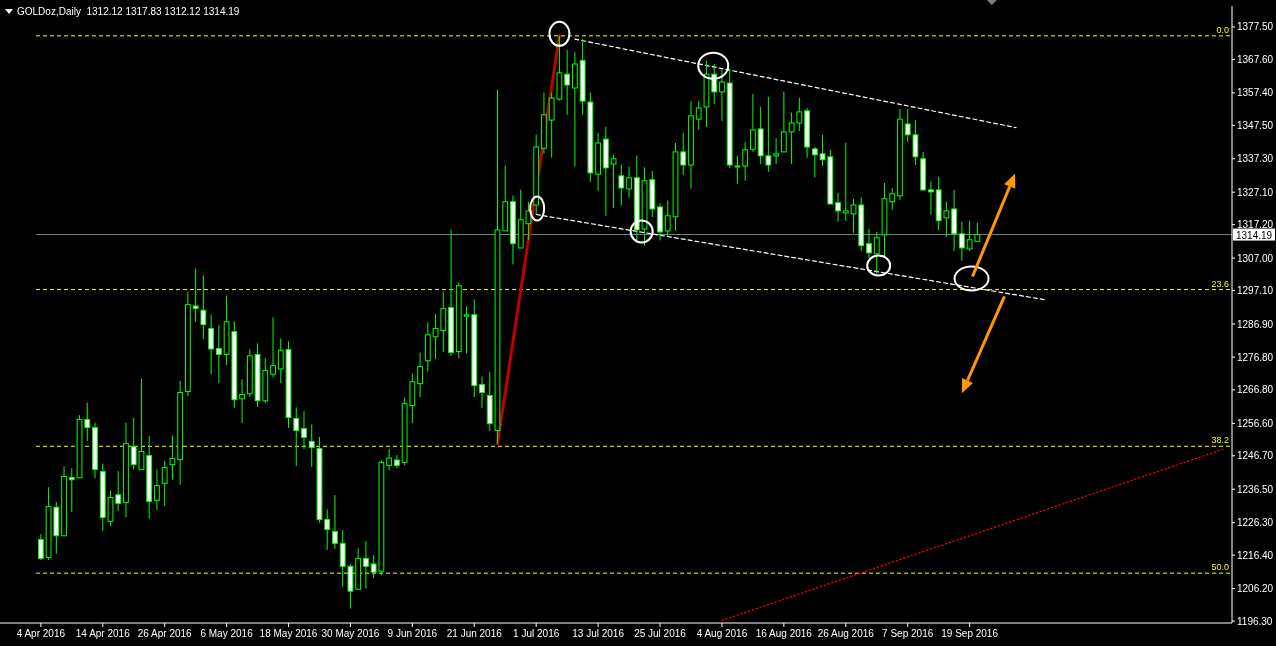 This screenshot has width=1276, height=646. What do you see at coordinates (1255, 225) in the screenshot?
I see `y-tick-label: 1317.20` at bounding box center [1255, 225].